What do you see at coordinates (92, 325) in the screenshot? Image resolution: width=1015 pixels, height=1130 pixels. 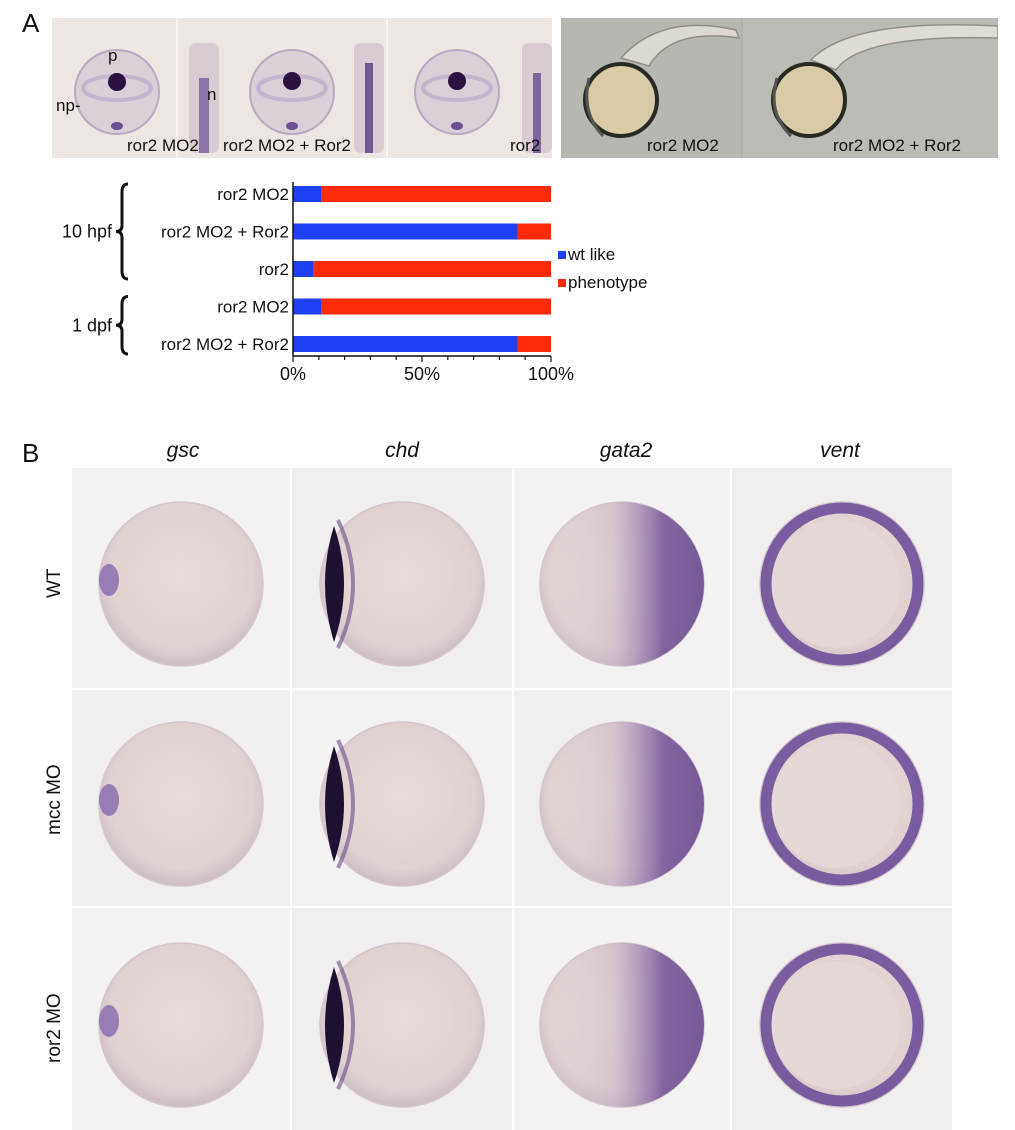 I see `group-label-1: 1 dpf` at bounding box center [92, 325].